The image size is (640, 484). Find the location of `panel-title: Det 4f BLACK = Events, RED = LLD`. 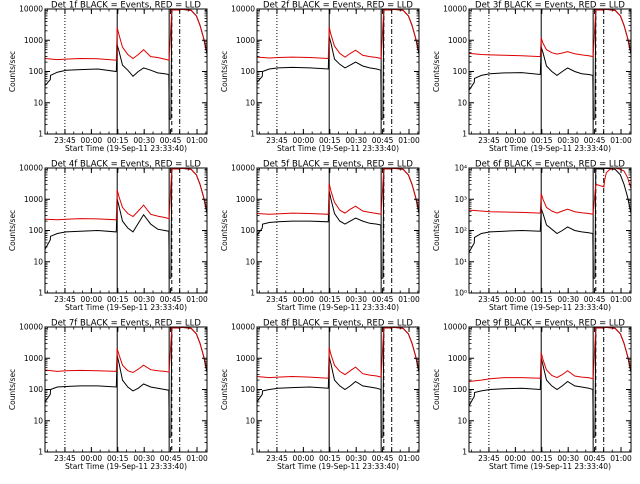

panel-title: Det 4f BLACK = Events, RED = LLD is located at coordinates (126, 165).